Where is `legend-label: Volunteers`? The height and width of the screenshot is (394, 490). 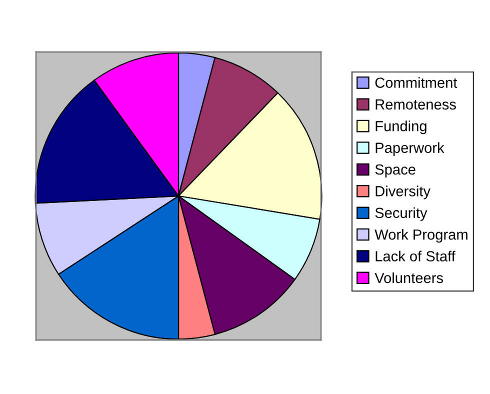 legend-label: Volunteers is located at coordinates (408, 278).